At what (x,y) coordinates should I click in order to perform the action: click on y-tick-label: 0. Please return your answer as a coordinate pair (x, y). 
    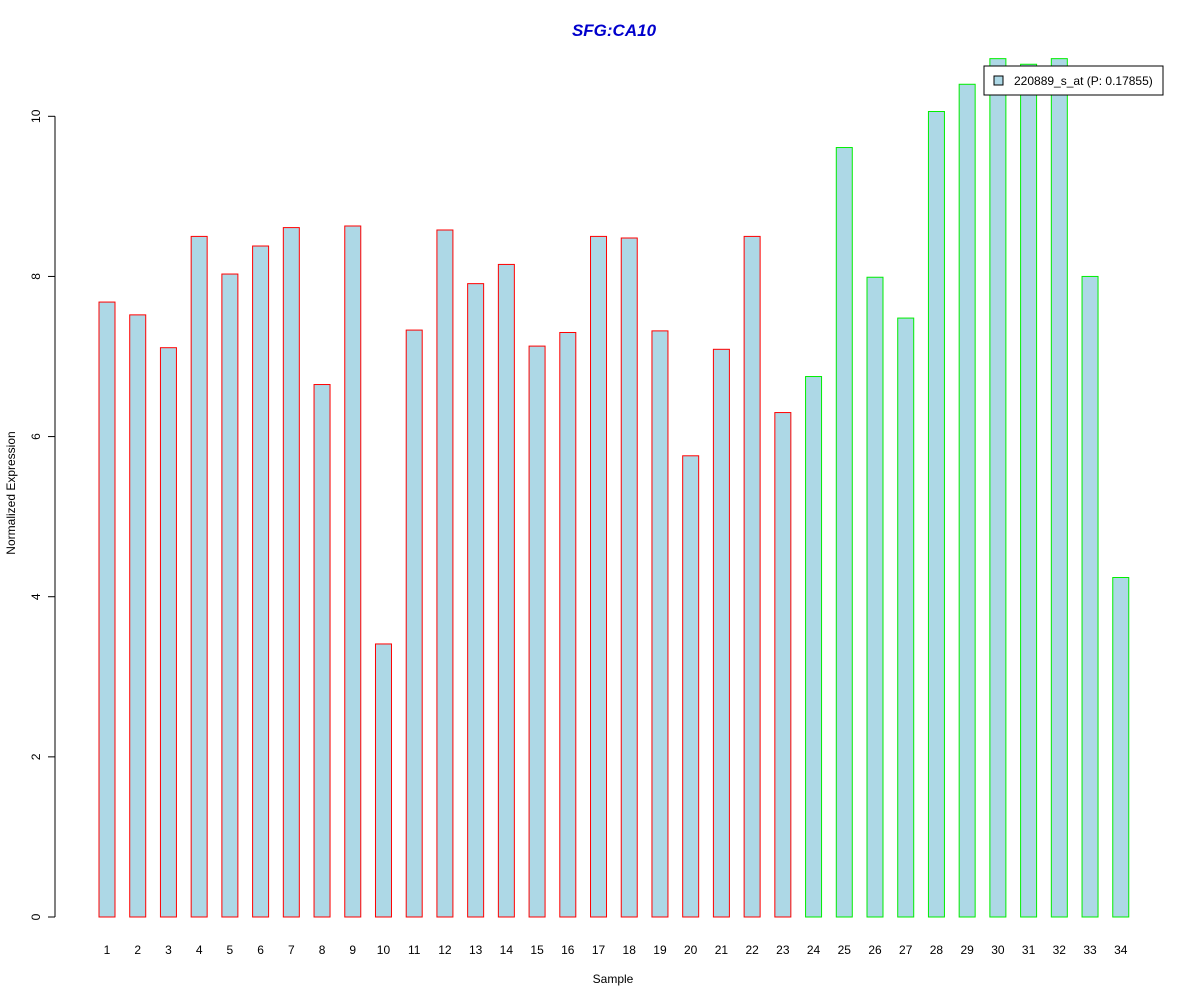
    Looking at the image, I should click on (36, 916).